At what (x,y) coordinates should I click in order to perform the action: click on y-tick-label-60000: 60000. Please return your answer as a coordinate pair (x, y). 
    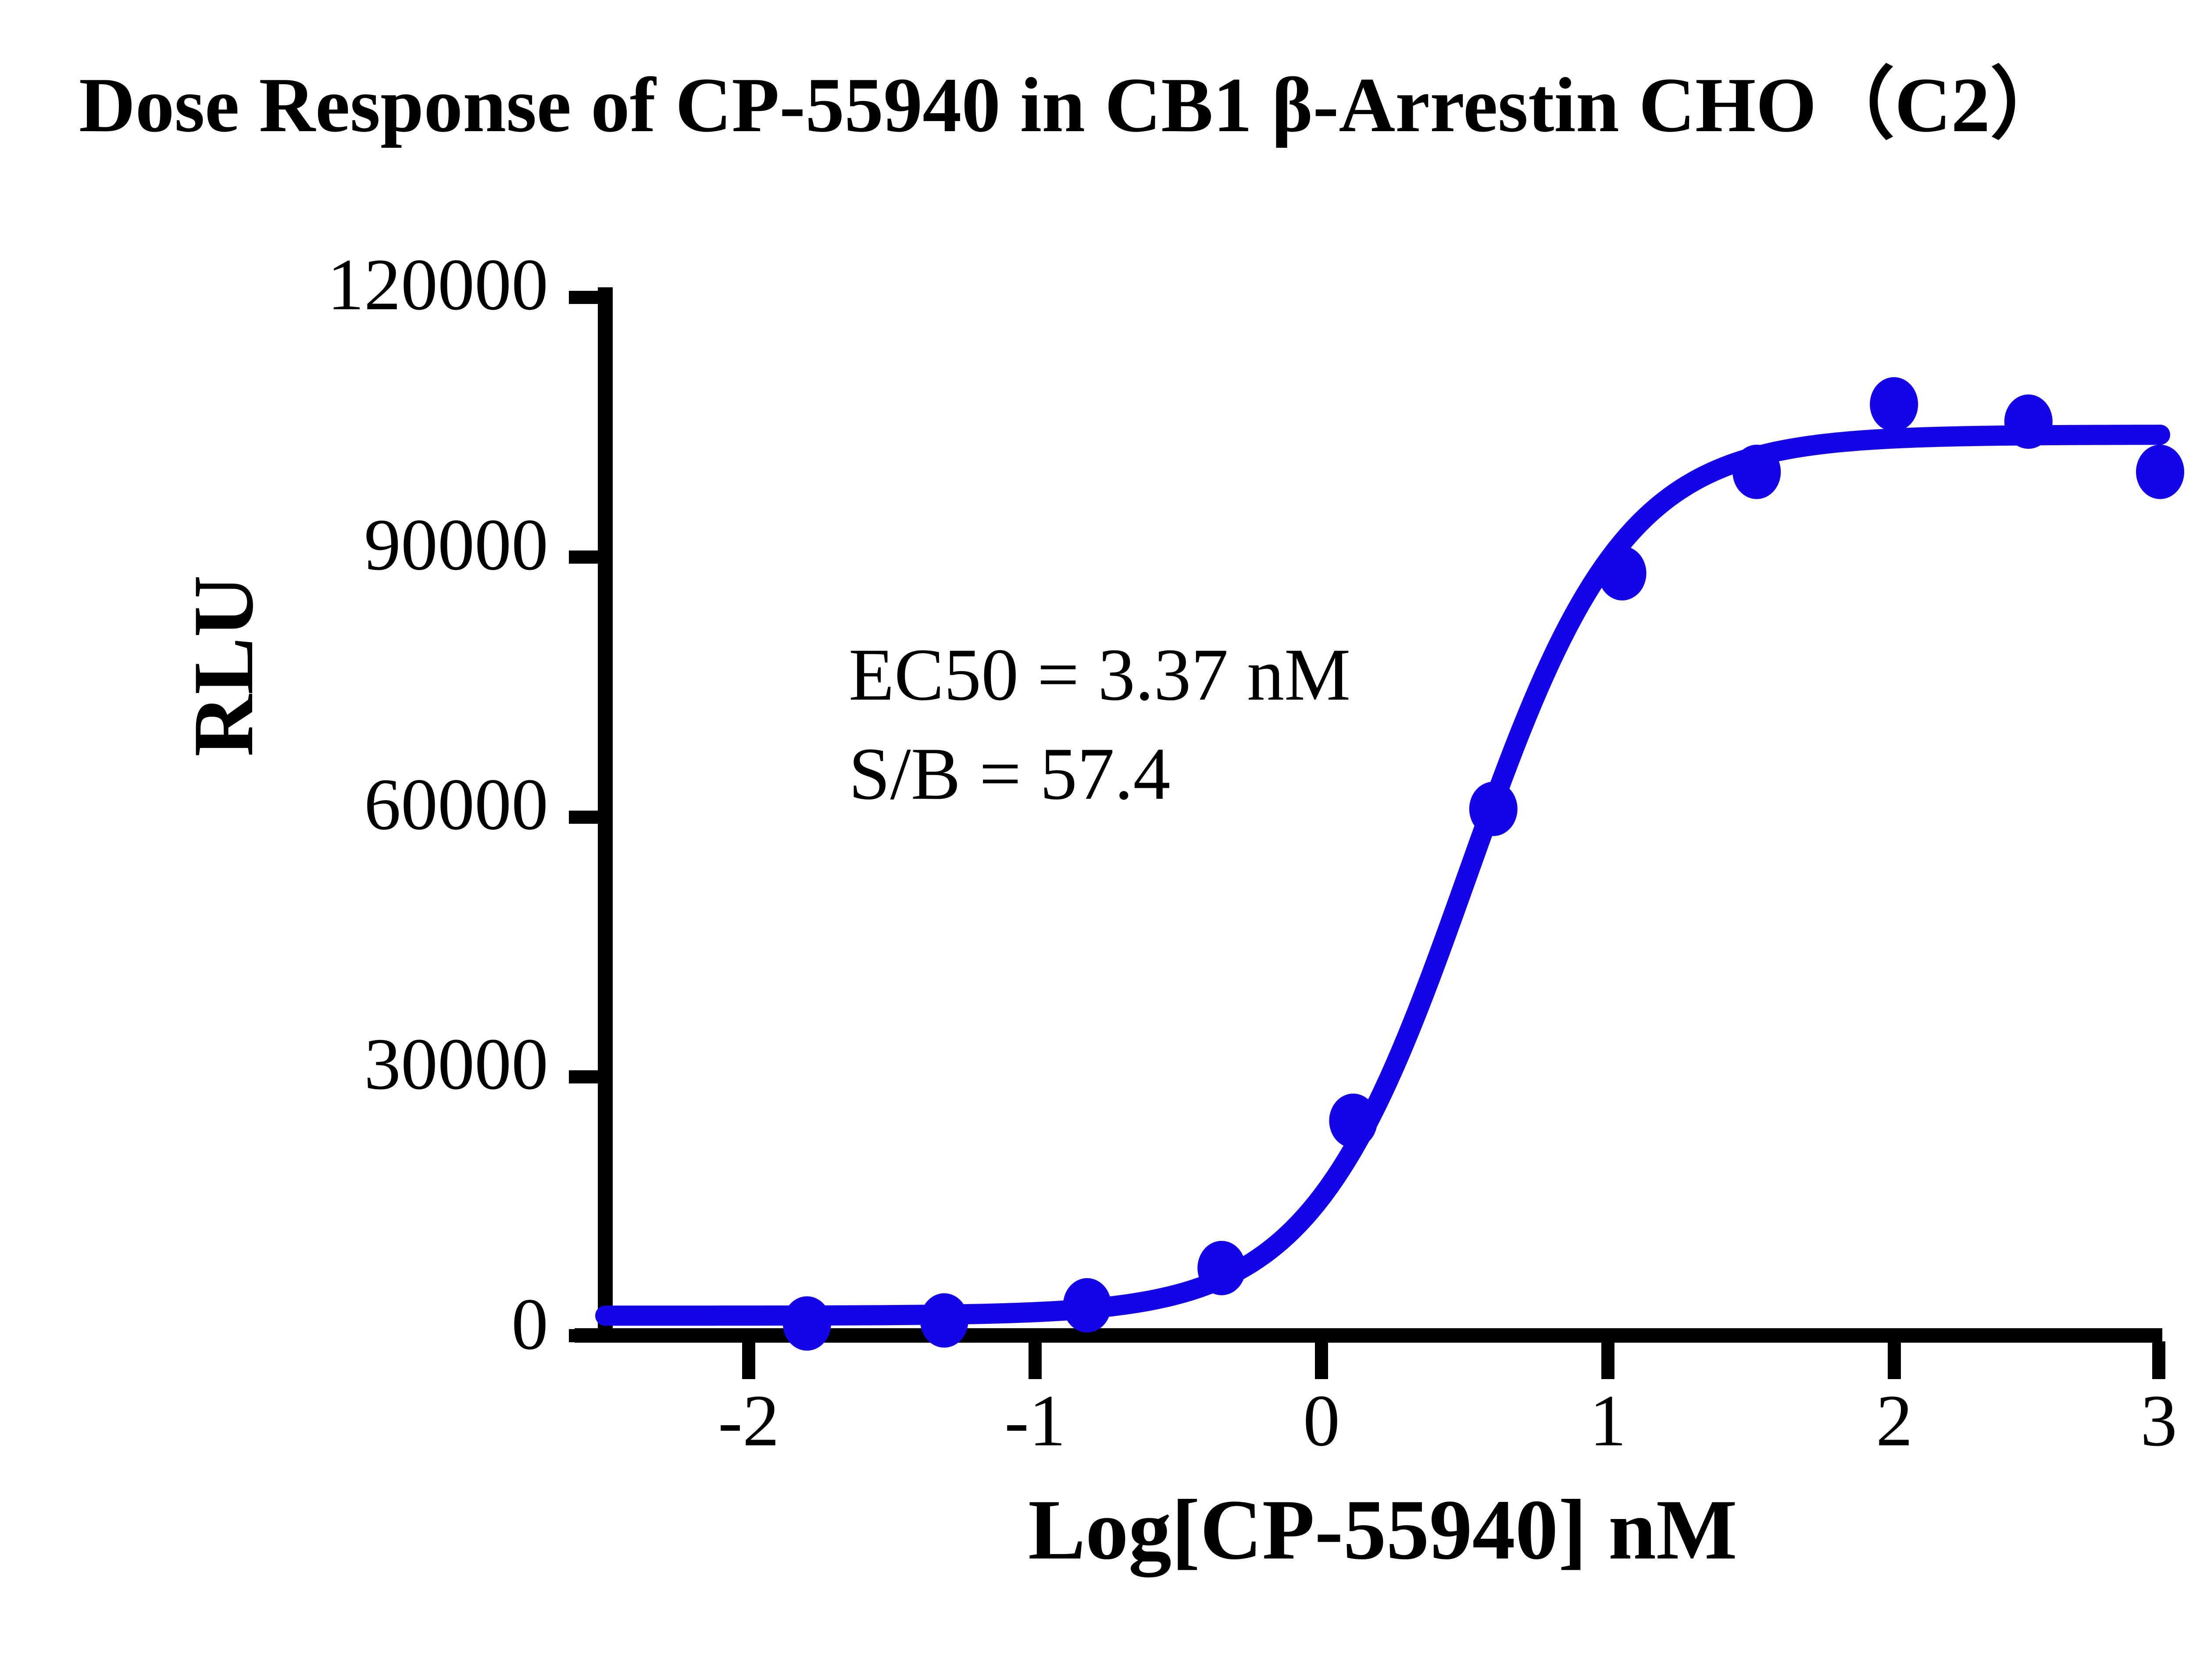
    Looking at the image, I should click on (456, 804).